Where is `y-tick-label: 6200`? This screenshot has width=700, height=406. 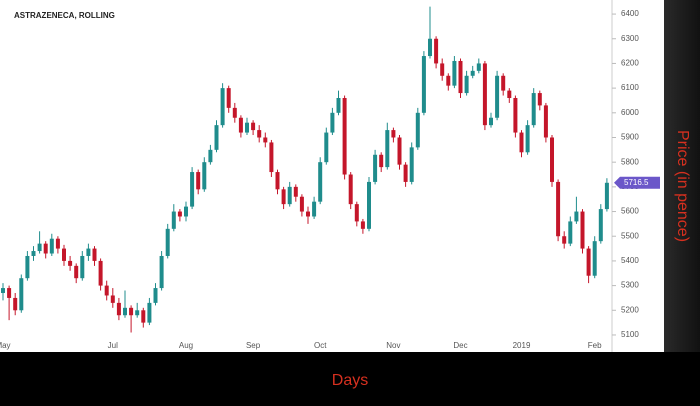 y-tick-label: 6200 is located at coordinates (630, 63).